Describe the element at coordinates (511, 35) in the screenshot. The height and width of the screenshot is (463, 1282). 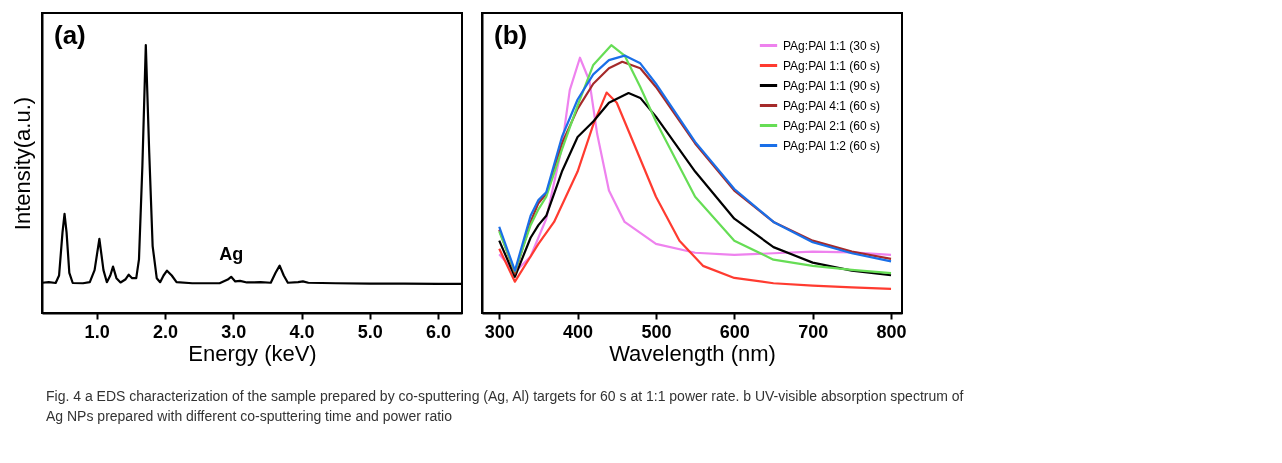
I see `chart-title: (b)` at that location.